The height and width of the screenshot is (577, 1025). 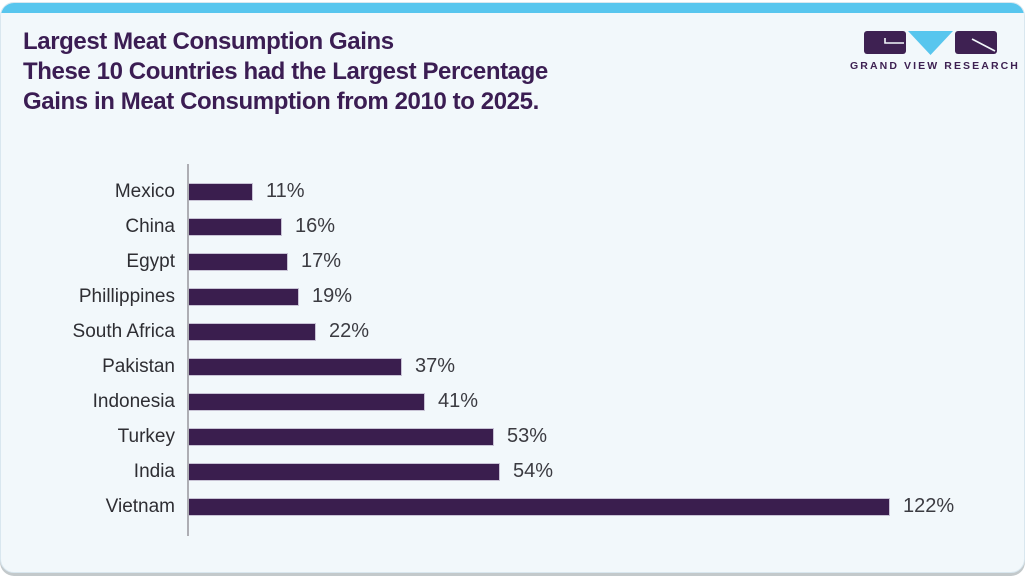 What do you see at coordinates (285, 191) in the screenshot?
I see `value-label: 11%` at bounding box center [285, 191].